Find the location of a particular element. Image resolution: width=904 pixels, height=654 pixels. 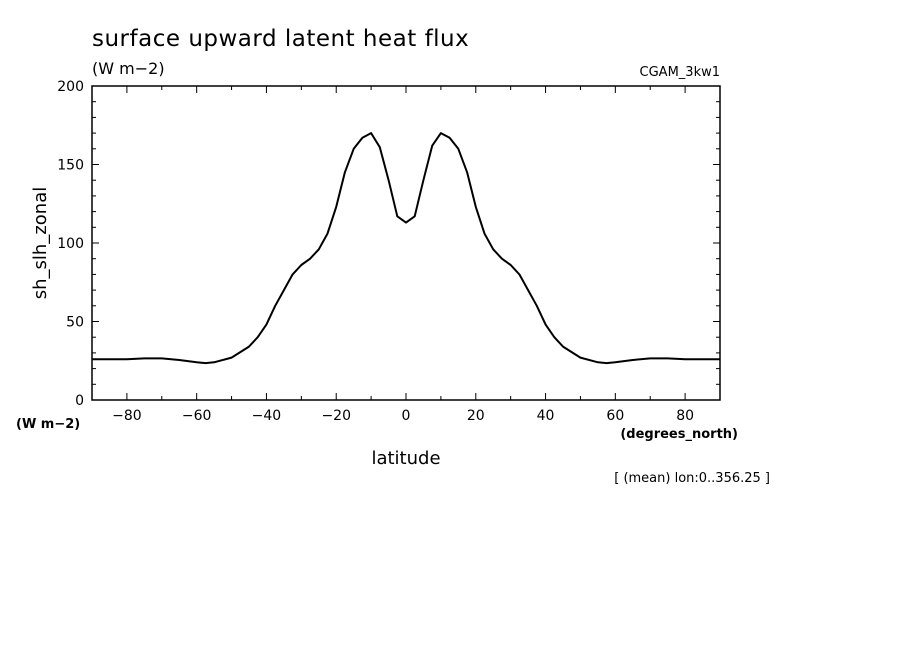

y-axis-units: (W m−2) is located at coordinates (48, 424).